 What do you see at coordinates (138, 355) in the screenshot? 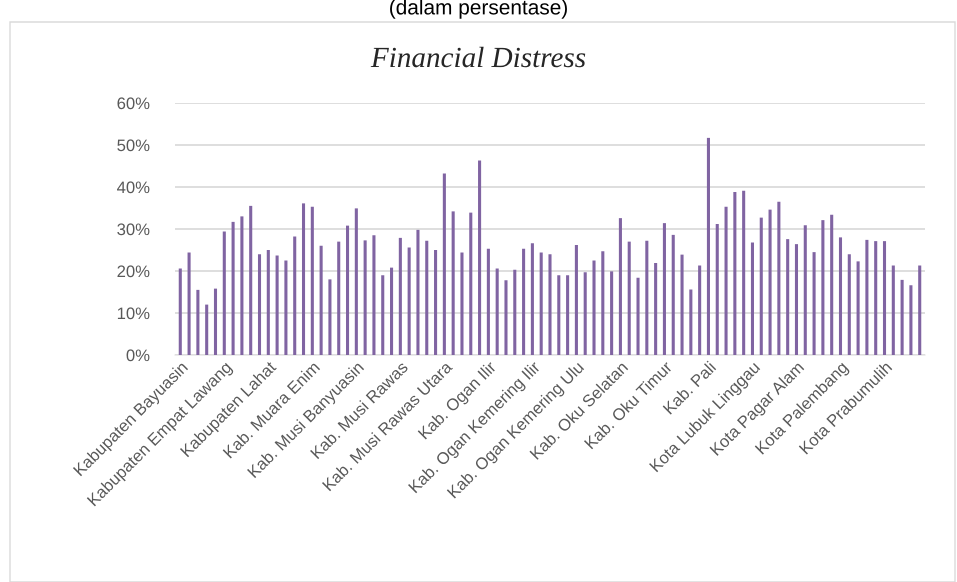
I see `y-tick-label: 0%` at bounding box center [138, 355].